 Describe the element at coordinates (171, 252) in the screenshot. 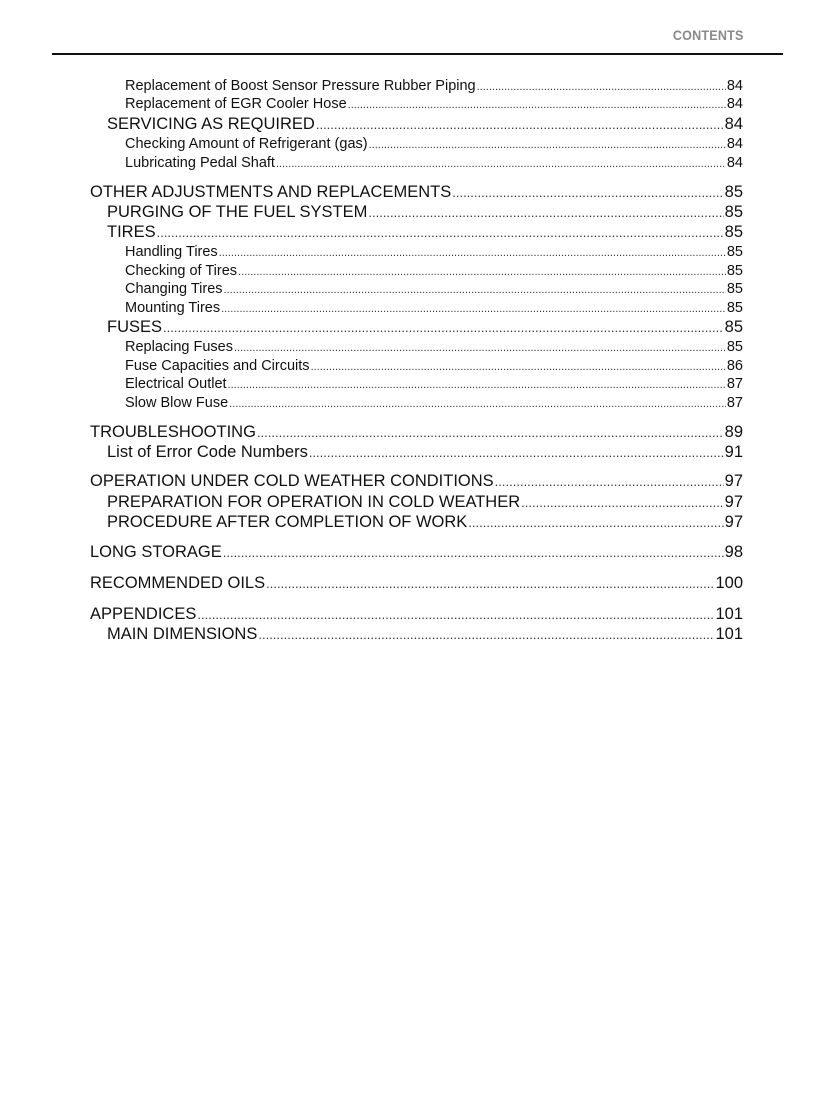

I see `toc-entry-title: Handling Tires` at that location.